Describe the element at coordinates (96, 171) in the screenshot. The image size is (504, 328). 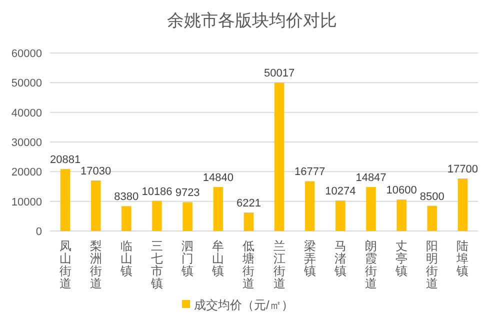
I see `data-label: 17030` at that location.